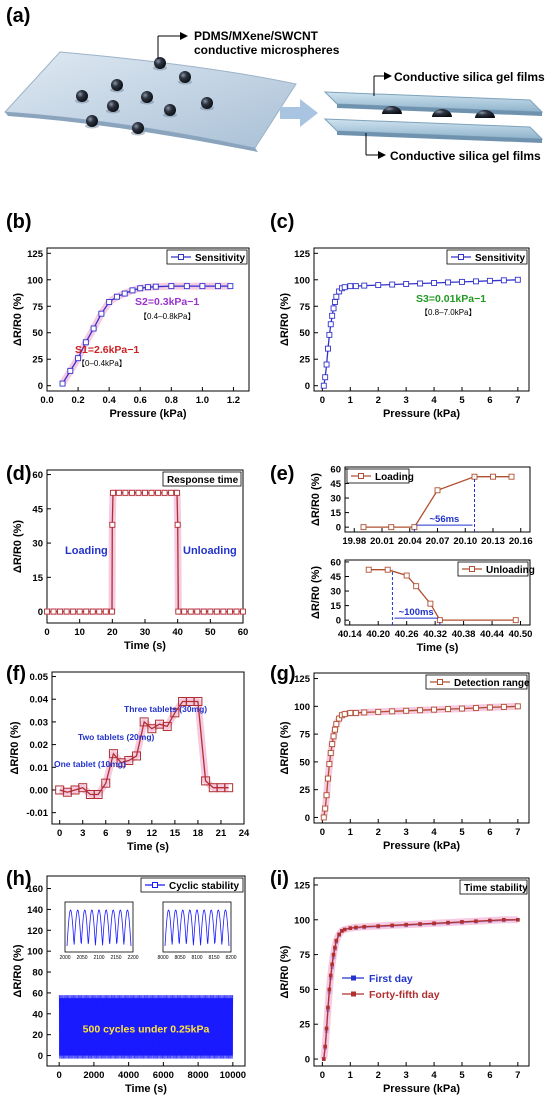 This screenshot has height=1113, width=550. Describe the element at coordinates (171, 400) in the screenshot. I see `x-tick-label: 0.8` at that location.